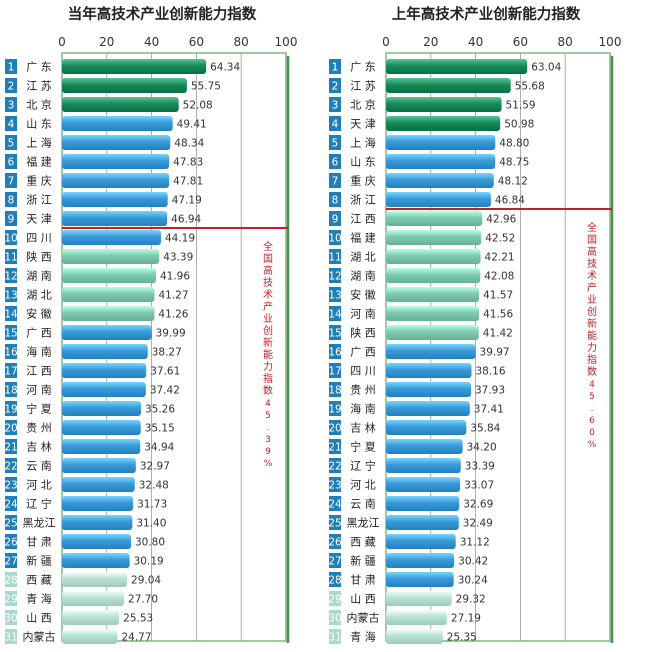 The image size is (648, 652). What do you see at coordinates (335, 106) in the screenshot?
I see `rank-number: 3` at bounding box center [335, 106].